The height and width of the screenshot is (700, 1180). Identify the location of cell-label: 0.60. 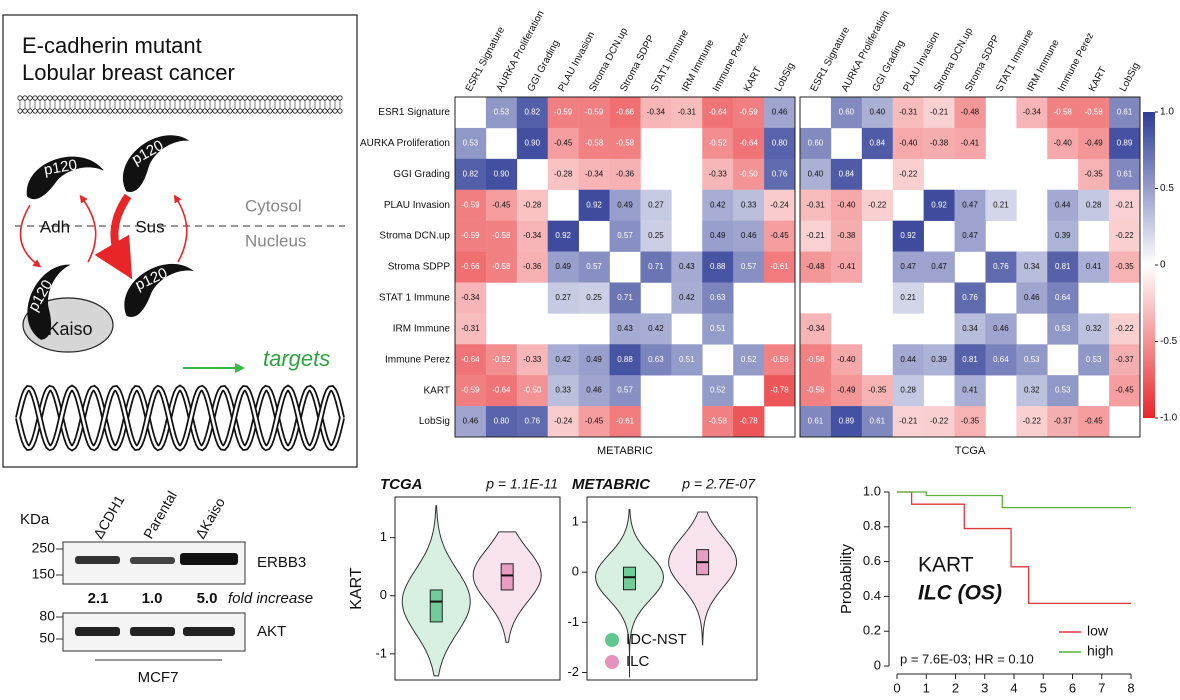
(816, 142).